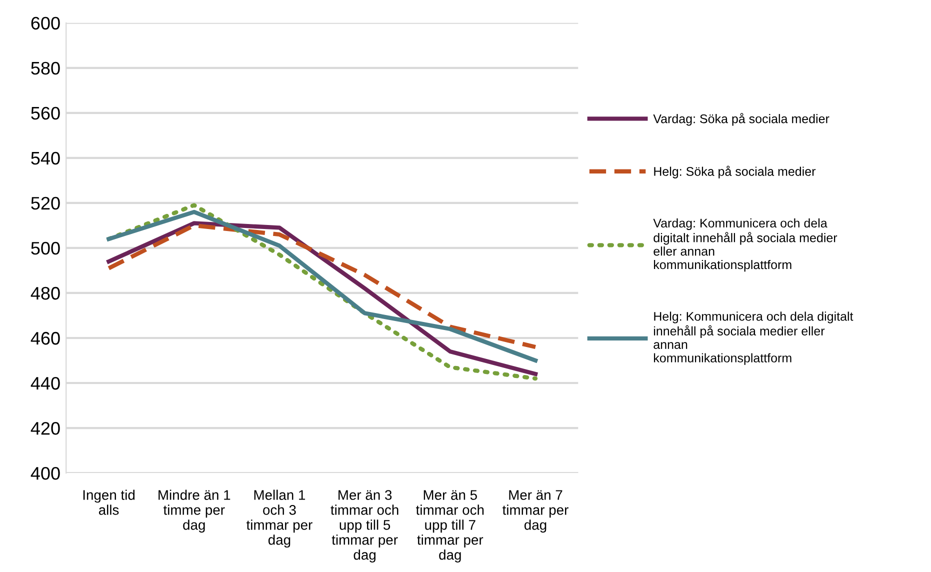  I want to click on y-tick-label: 400, so click(45, 473).